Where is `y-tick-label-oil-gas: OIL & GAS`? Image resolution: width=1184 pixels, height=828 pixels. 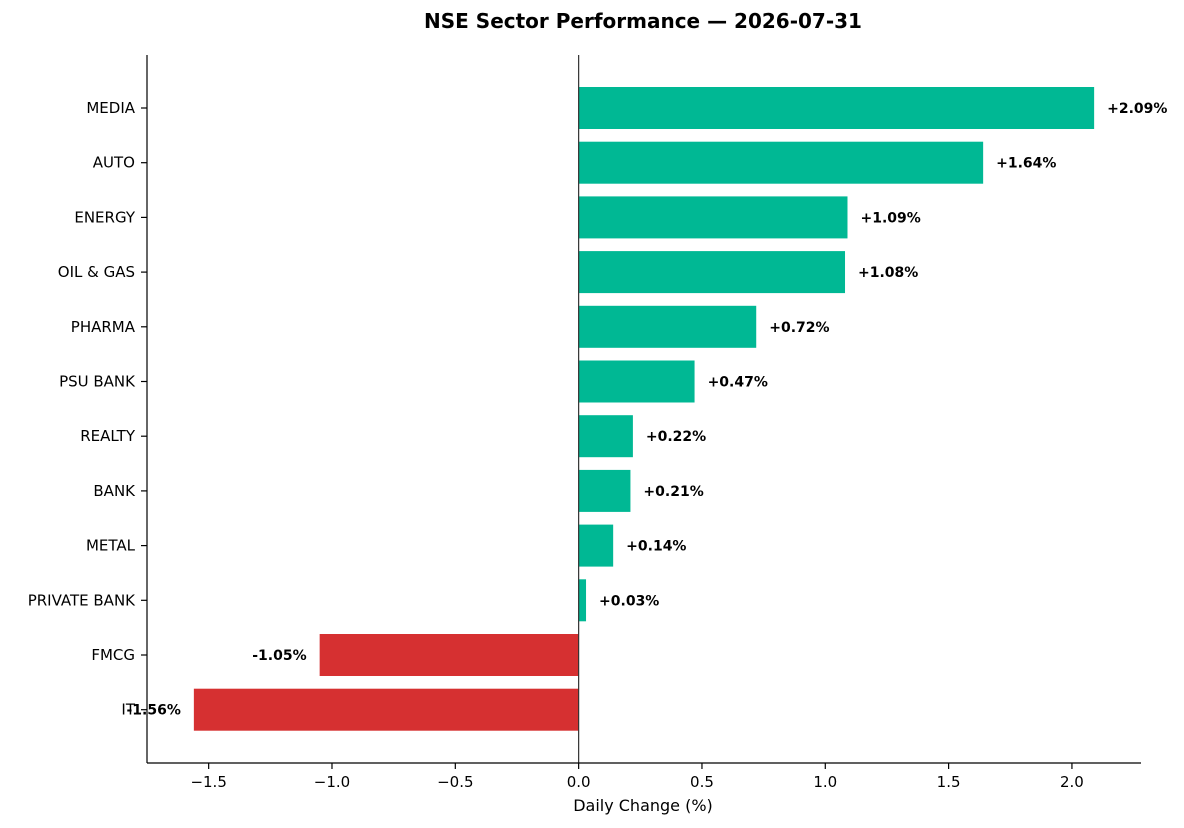
y-tick-label-oil-gas: OIL & GAS is located at coordinates (96, 272).